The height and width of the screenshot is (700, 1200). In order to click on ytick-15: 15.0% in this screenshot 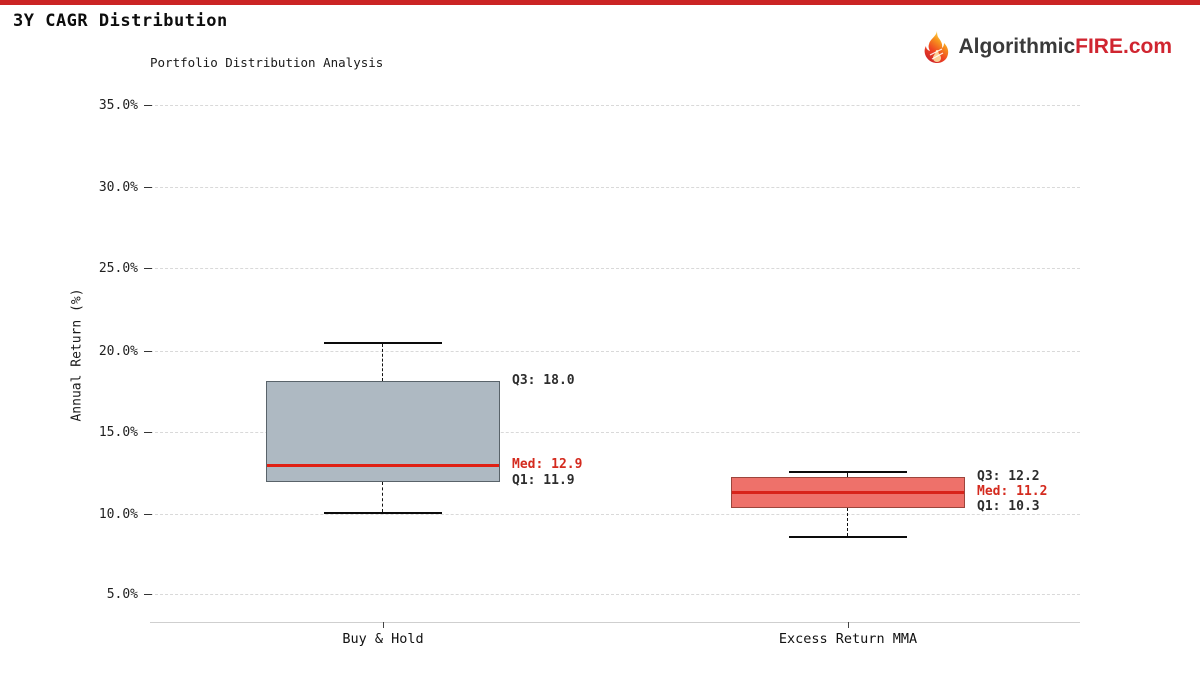, I will do `click(118, 432)`.